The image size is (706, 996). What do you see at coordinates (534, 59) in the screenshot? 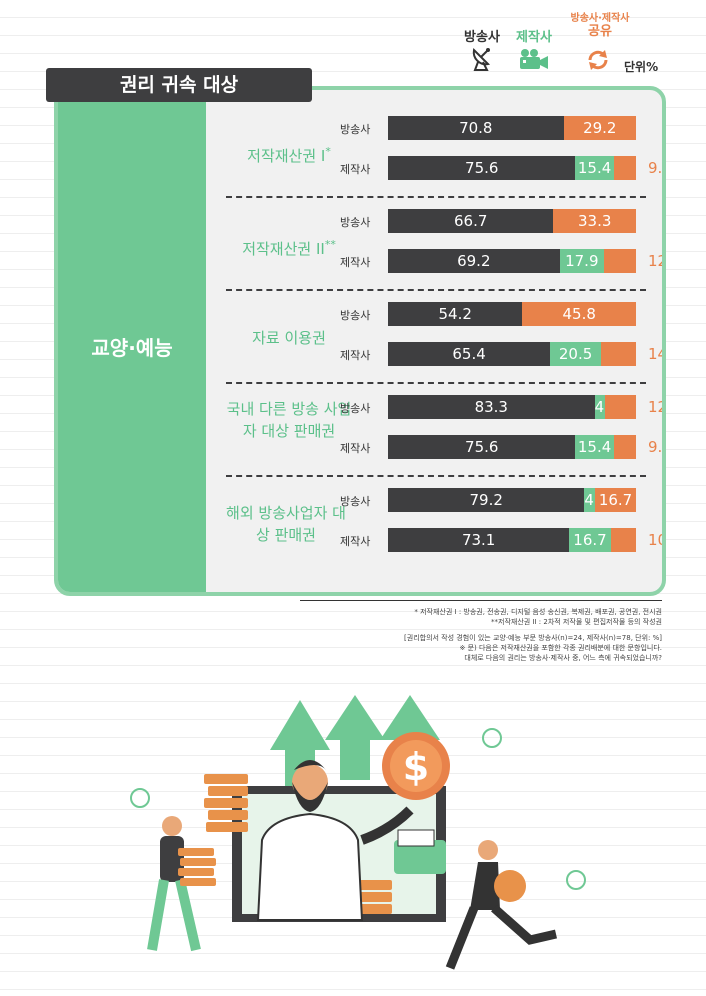
I see `video-camera-icon` at bounding box center [534, 59].